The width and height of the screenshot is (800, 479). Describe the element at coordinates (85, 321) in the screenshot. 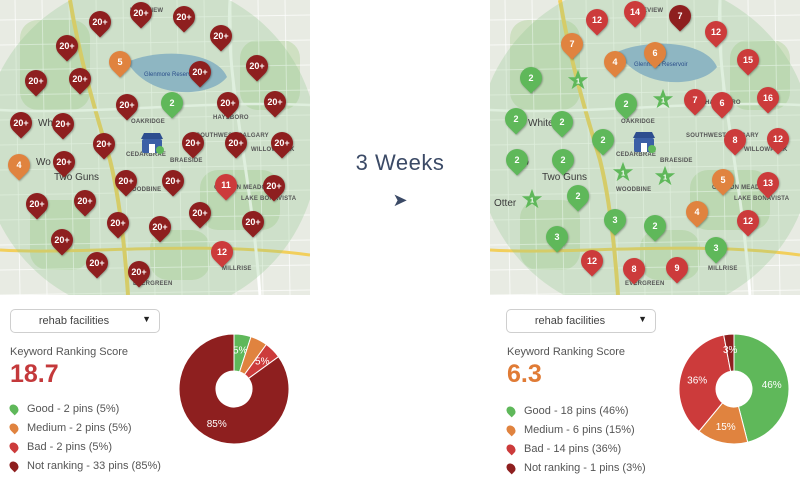

I see `keyword-dropdown-before: rehab facilities ▼` at that location.